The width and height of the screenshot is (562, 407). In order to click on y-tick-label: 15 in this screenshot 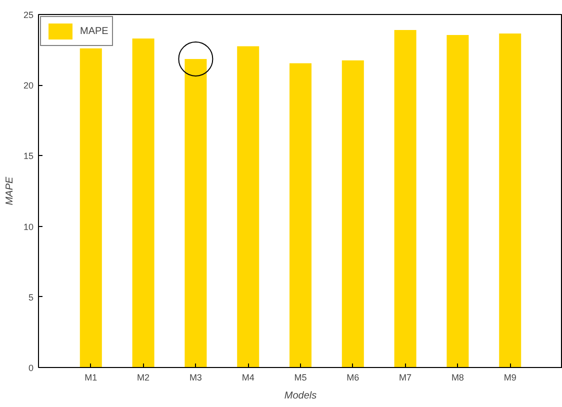, I will do `click(28, 156)`.